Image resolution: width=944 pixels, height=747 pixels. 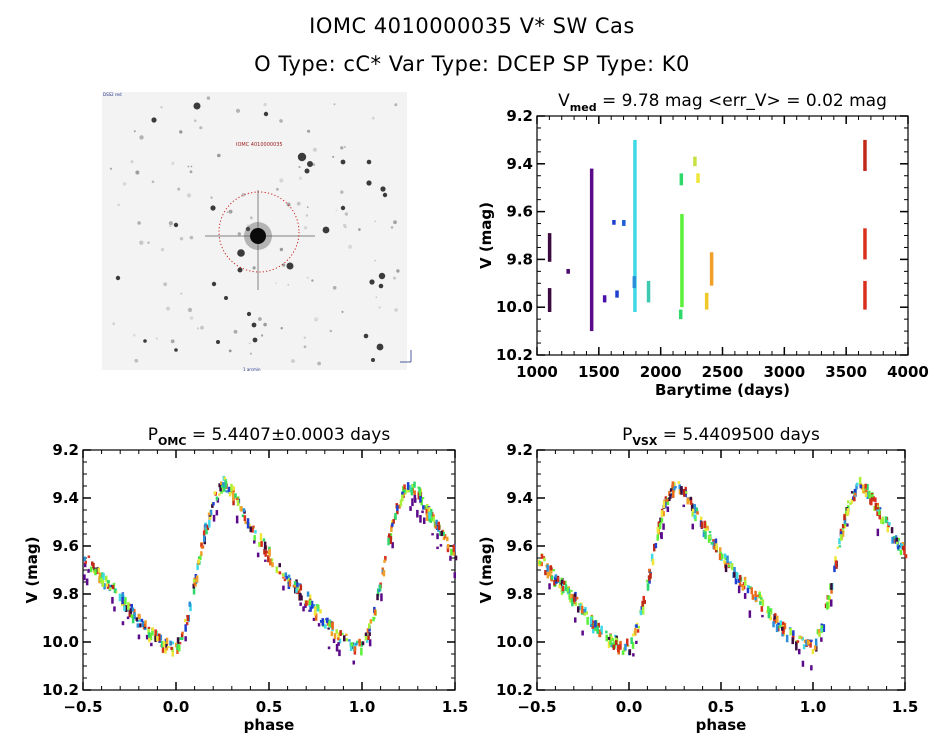 I want to click on x-tick-label: 0.5, so click(x=269, y=707).